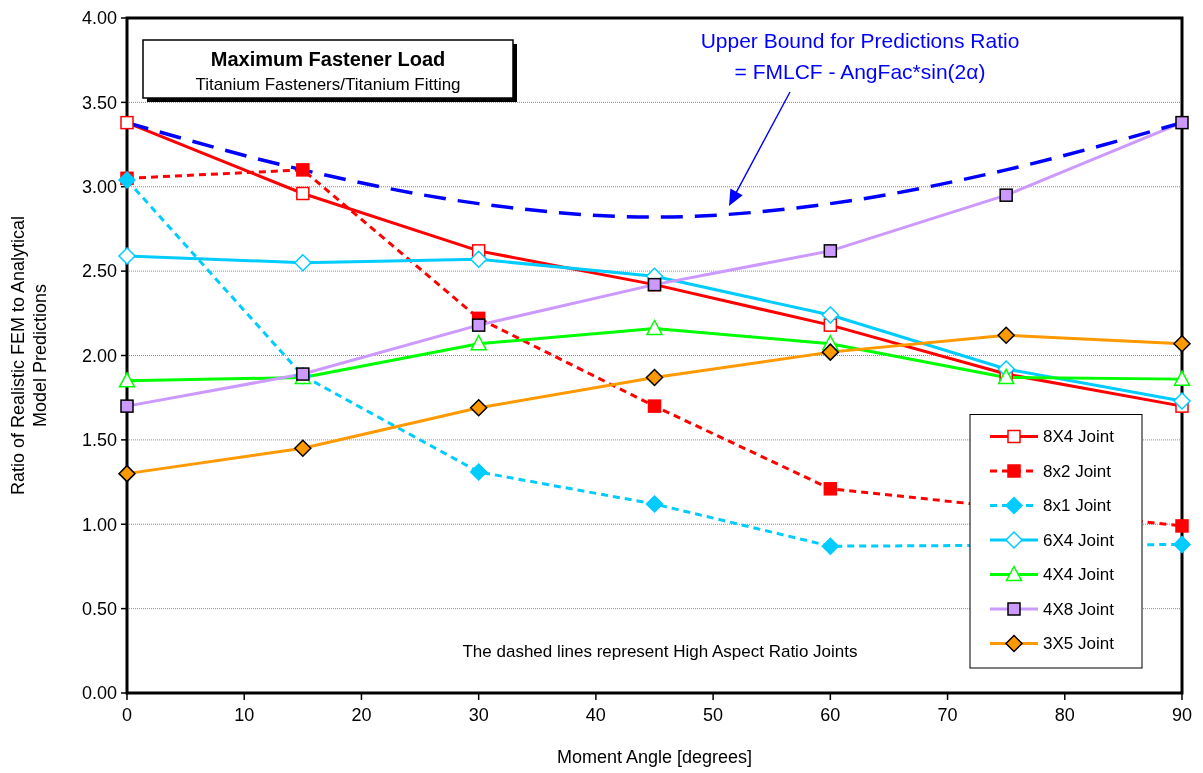 Image resolution: width=1203 pixels, height=773 pixels. What do you see at coordinates (99, 355) in the screenshot?
I see `y-tick-label: 2.00` at bounding box center [99, 355].